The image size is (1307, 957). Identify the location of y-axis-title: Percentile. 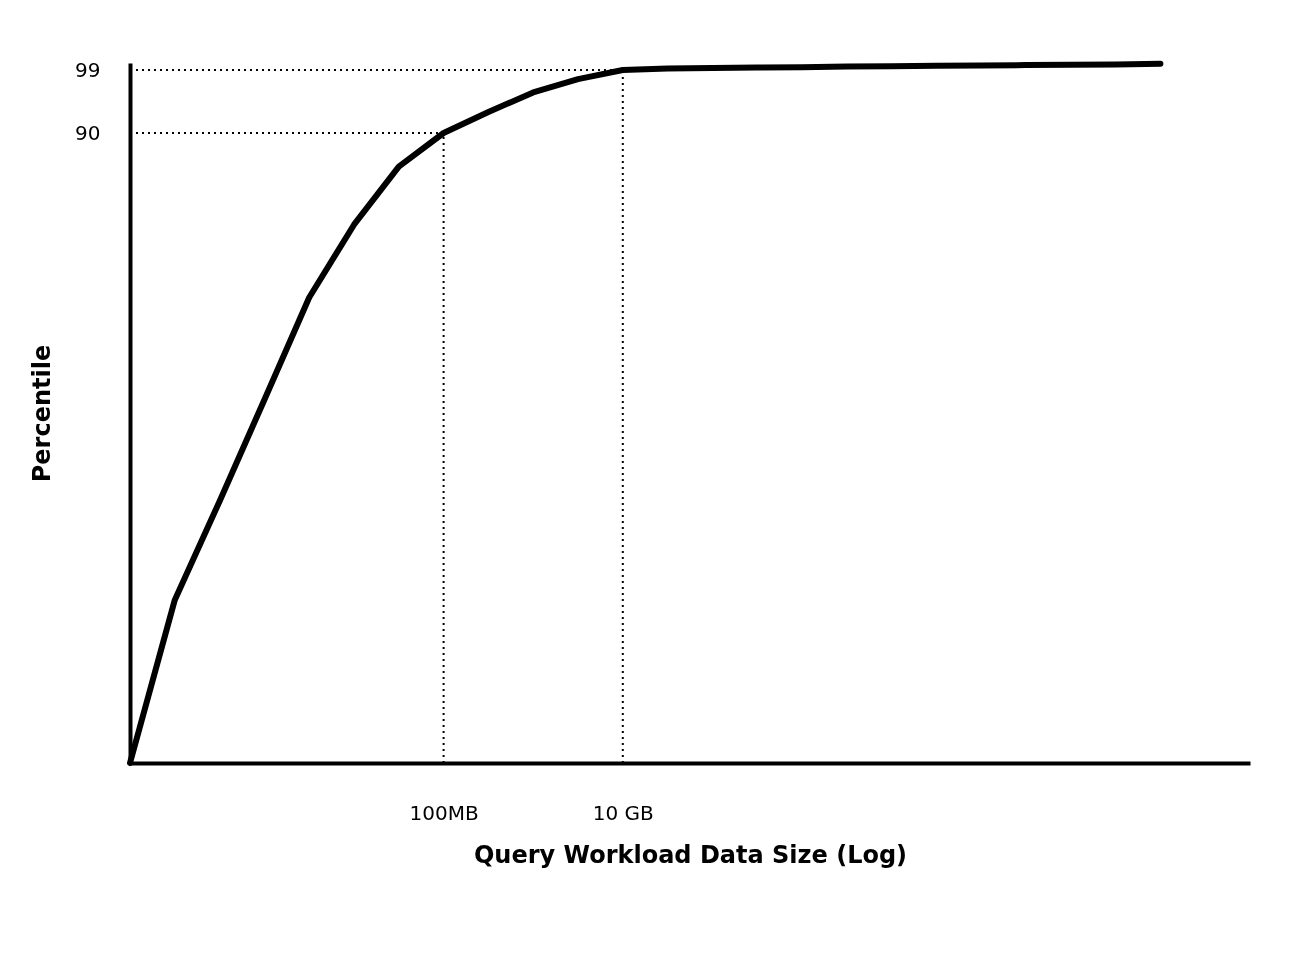
(42, 413).